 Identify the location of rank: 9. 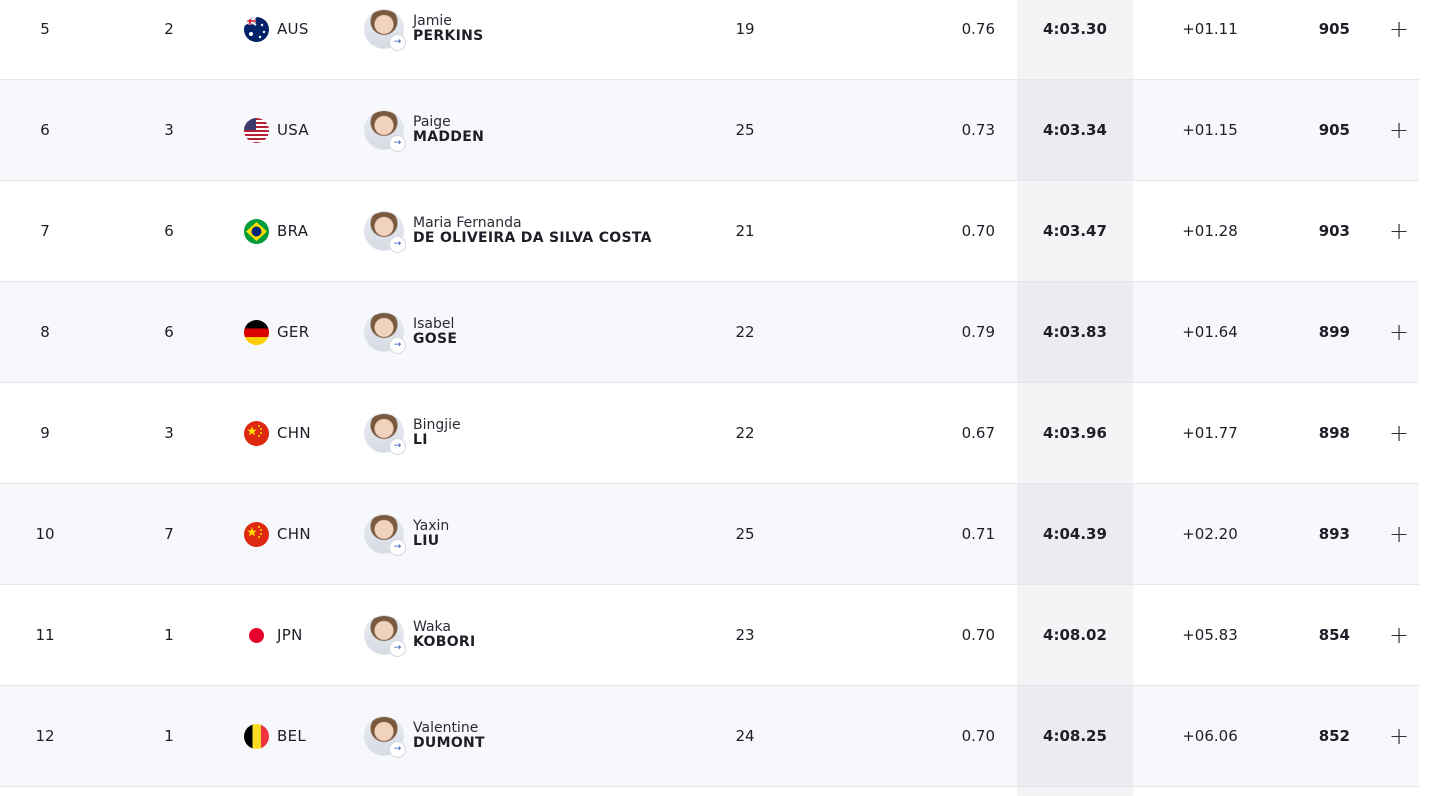
(45, 433).